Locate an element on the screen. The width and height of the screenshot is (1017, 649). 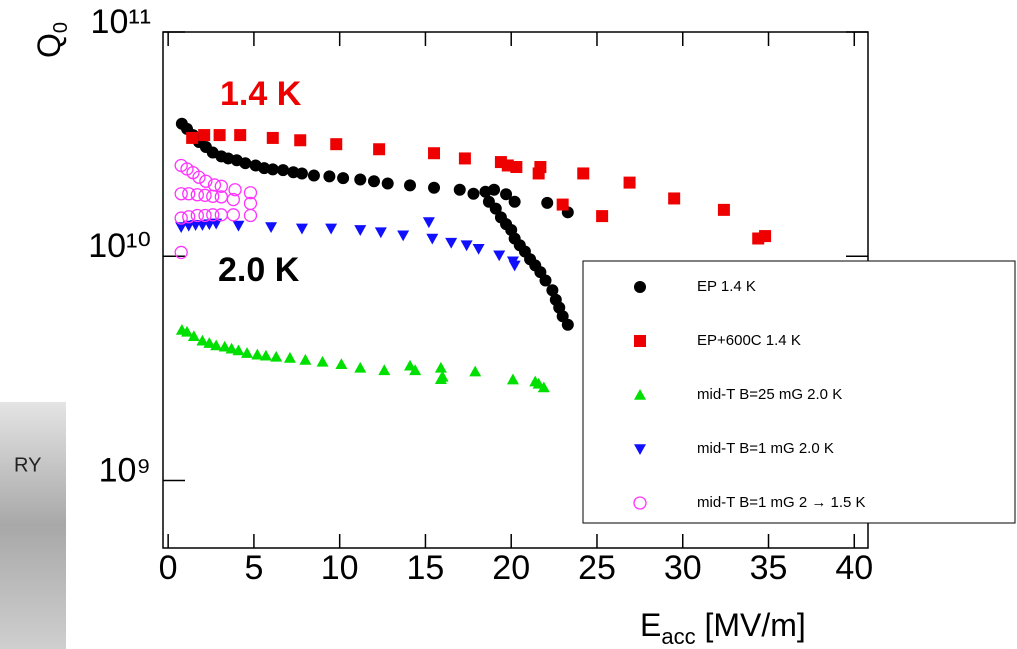
y-tick-label: 10⁹ is located at coordinates (125, 470).